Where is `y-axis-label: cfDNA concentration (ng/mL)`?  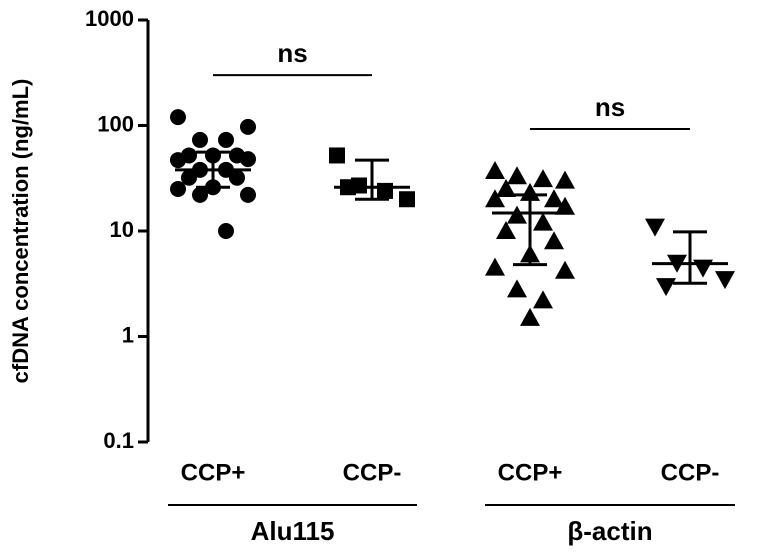 y-axis-label: cfDNA concentration (ng/mL) is located at coordinates (20, 231).